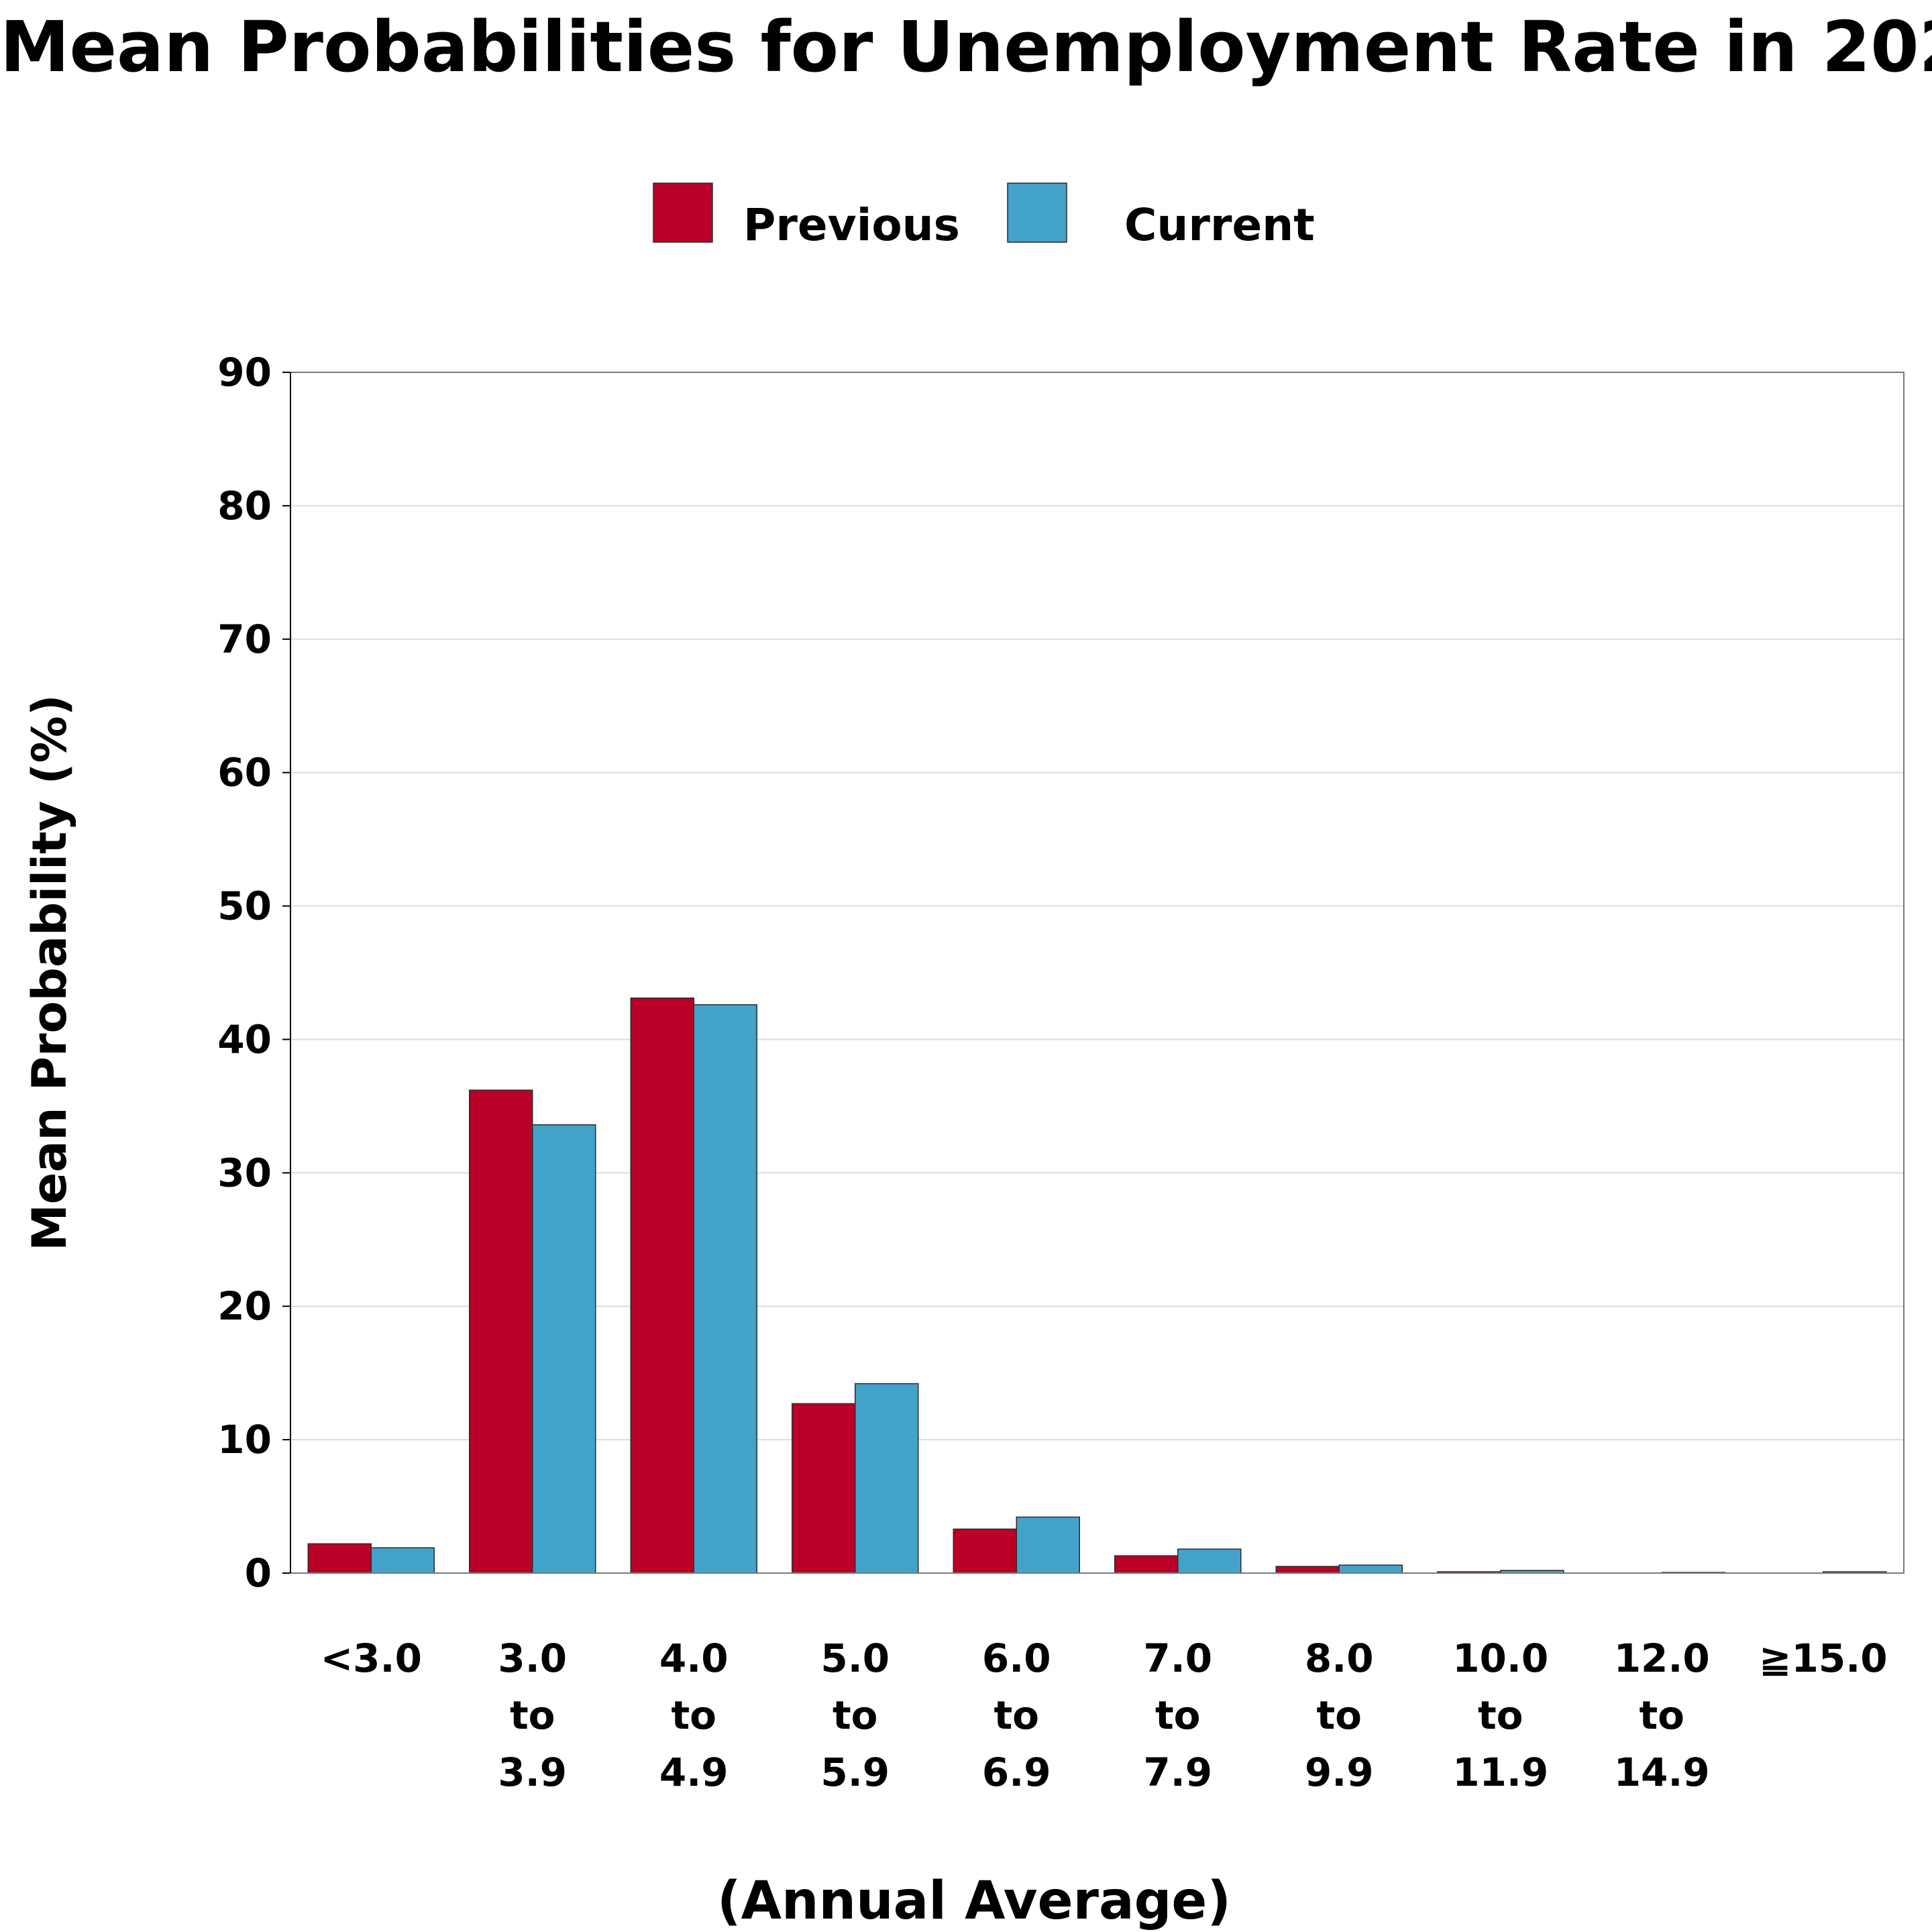 The image size is (1932, 1932). I want to click on y-tick-label: 0, so click(258, 1573).